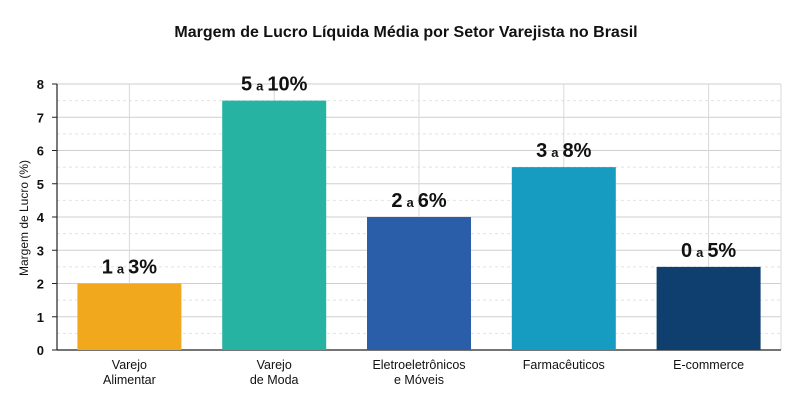 This screenshot has height=406, width=812. What do you see at coordinates (708, 251) in the screenshot?
I see `data-label: 0 a 5%` at bounding box center [708, 251].